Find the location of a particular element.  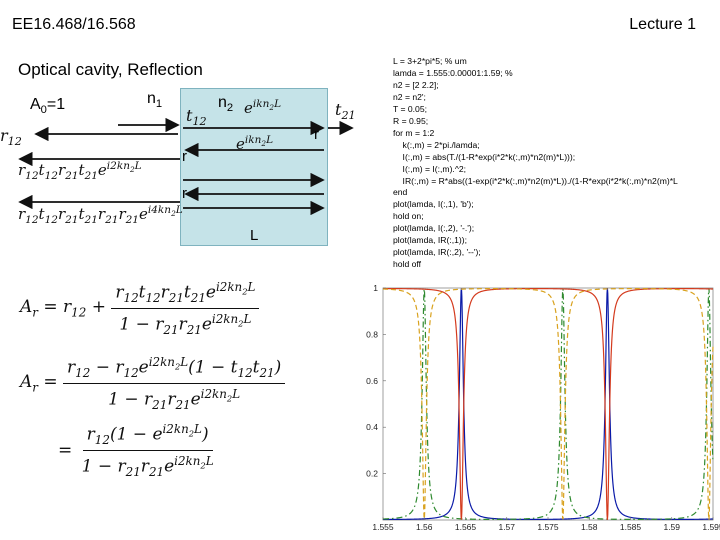

x-tick-label: 1.58 is located at coordinates (589, 527).